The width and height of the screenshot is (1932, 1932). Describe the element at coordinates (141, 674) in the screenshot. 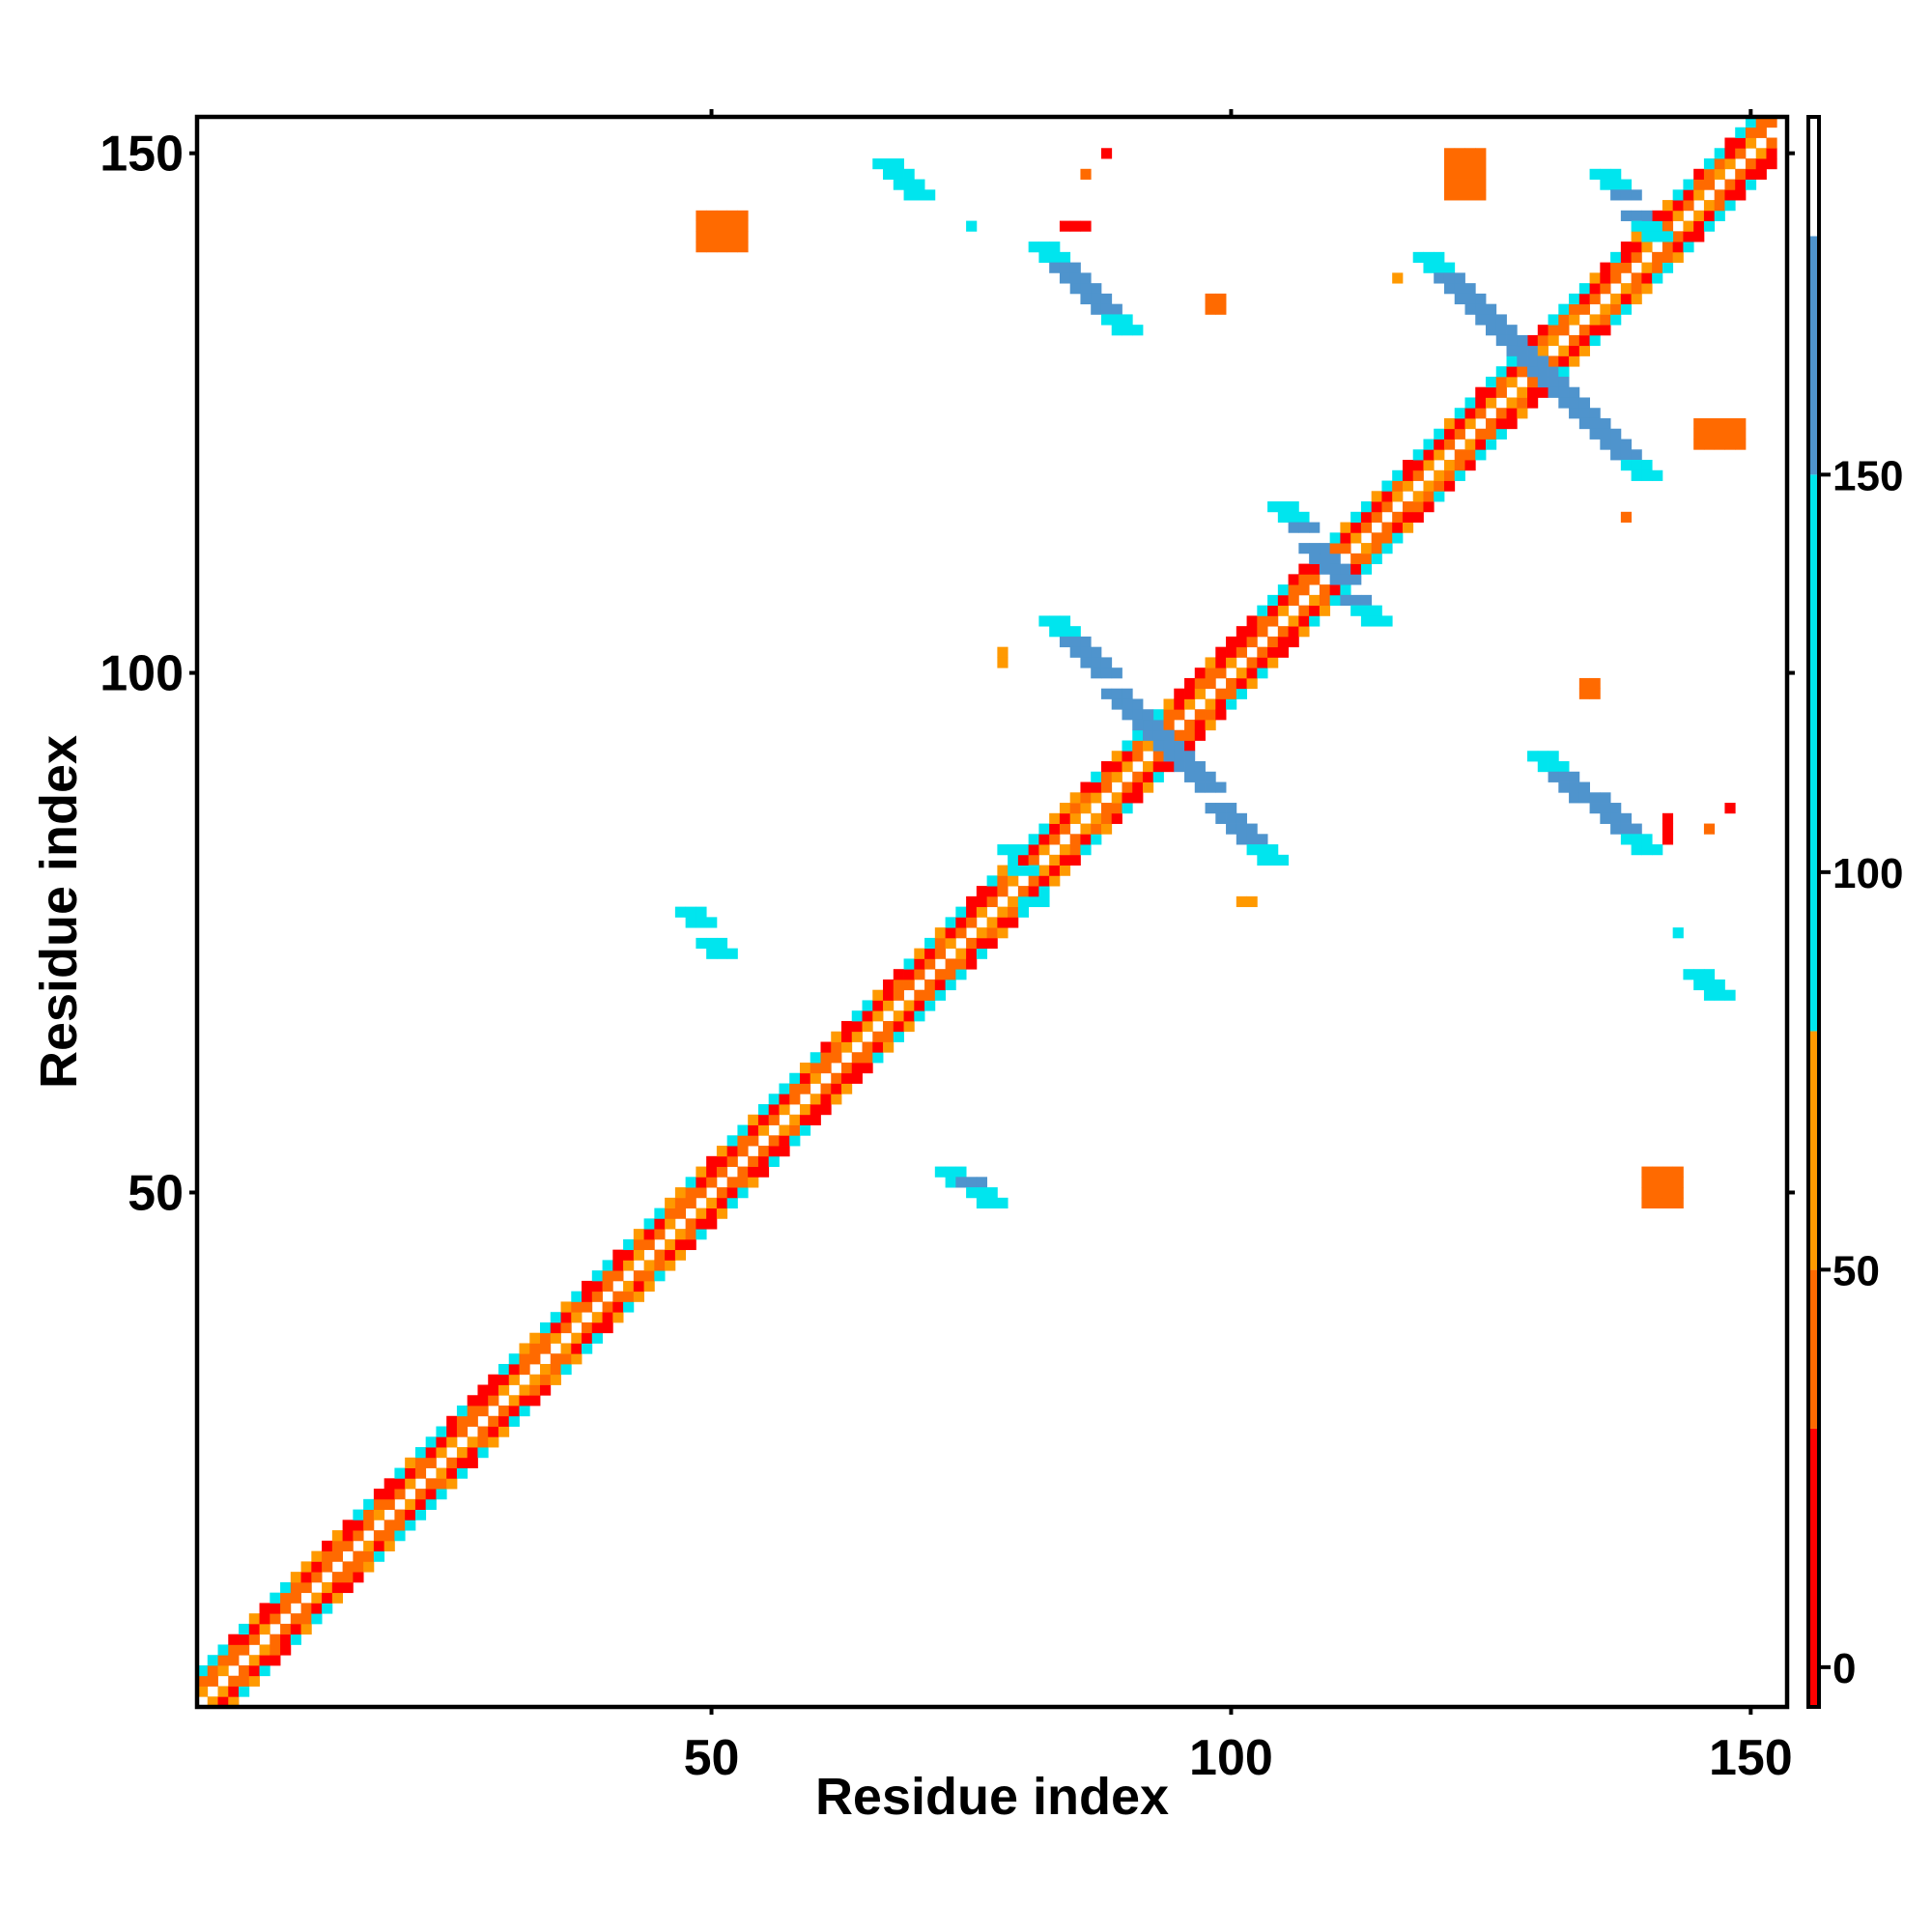

I see `y-tick-label: 100` at that location.